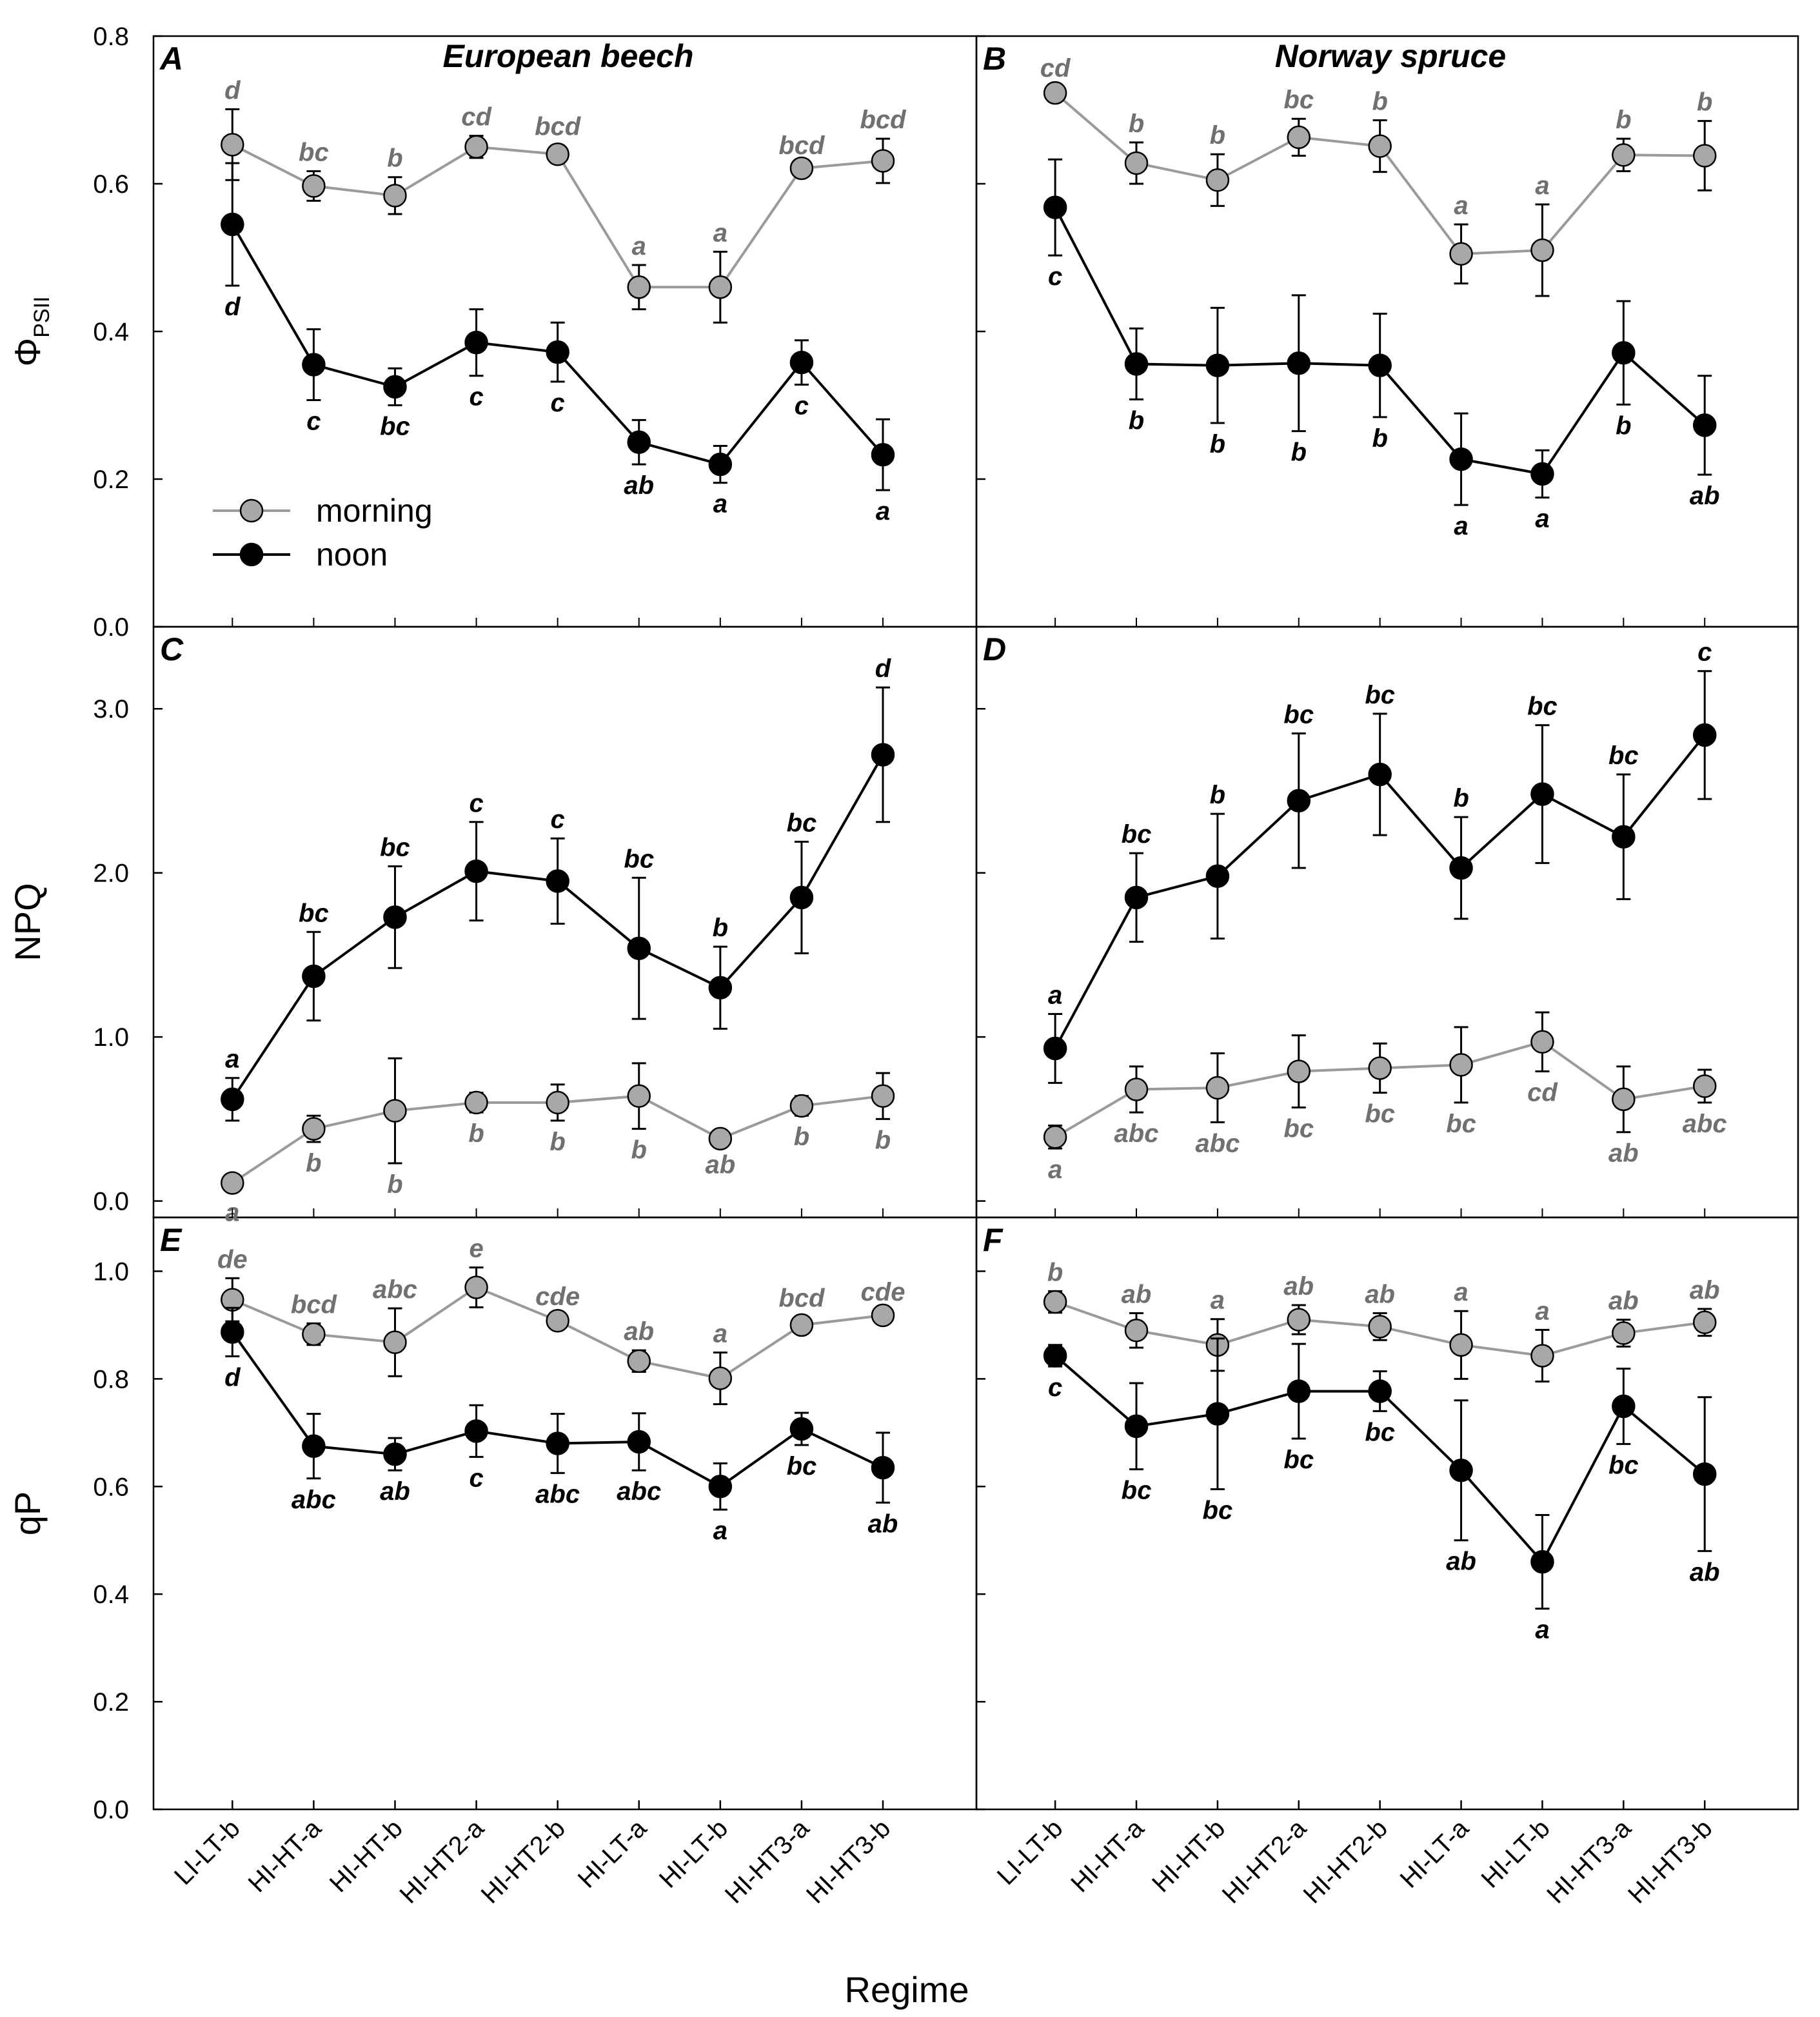  I want to click on series-noon: a bc b bc bc b bc bc c, so click(1380, 861).